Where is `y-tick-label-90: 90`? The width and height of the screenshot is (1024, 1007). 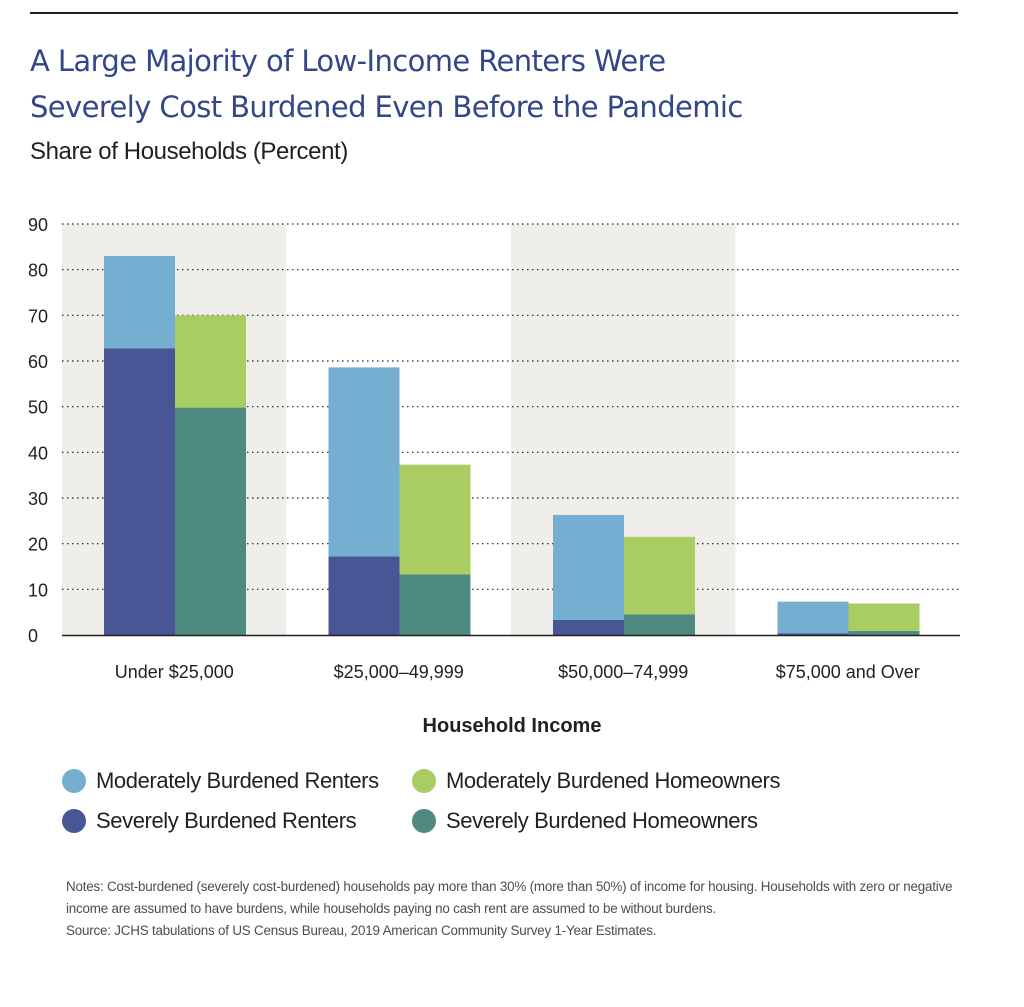 y-tick-label-90: 90 is located at coordinates (38, 225).